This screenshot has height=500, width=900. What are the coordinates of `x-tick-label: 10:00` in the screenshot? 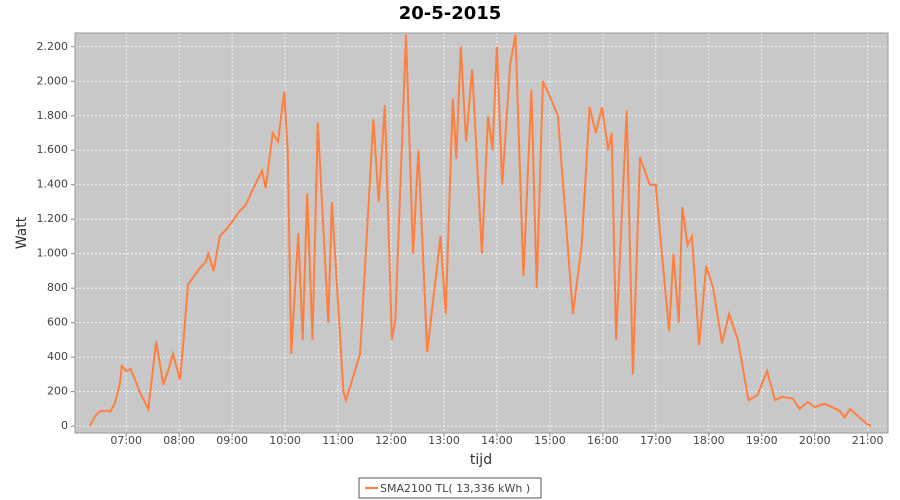 It's located at (285, 440).